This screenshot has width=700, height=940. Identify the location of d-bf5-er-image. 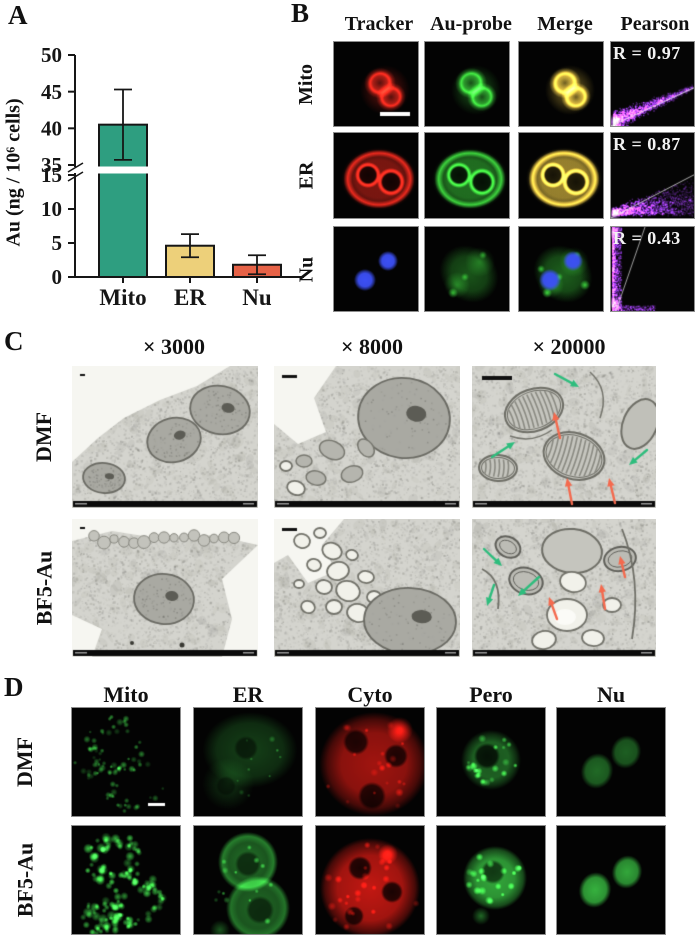
(248, 880).